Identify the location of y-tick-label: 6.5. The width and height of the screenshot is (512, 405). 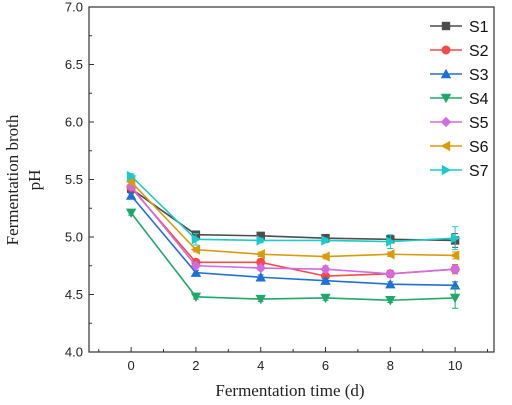
(74, 64).